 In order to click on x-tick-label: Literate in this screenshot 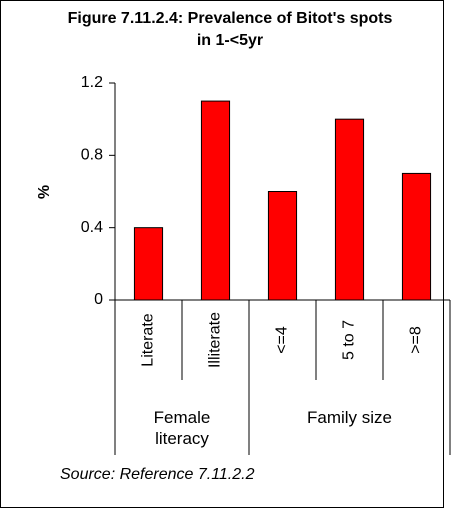, I will do `click(148, 339)`.